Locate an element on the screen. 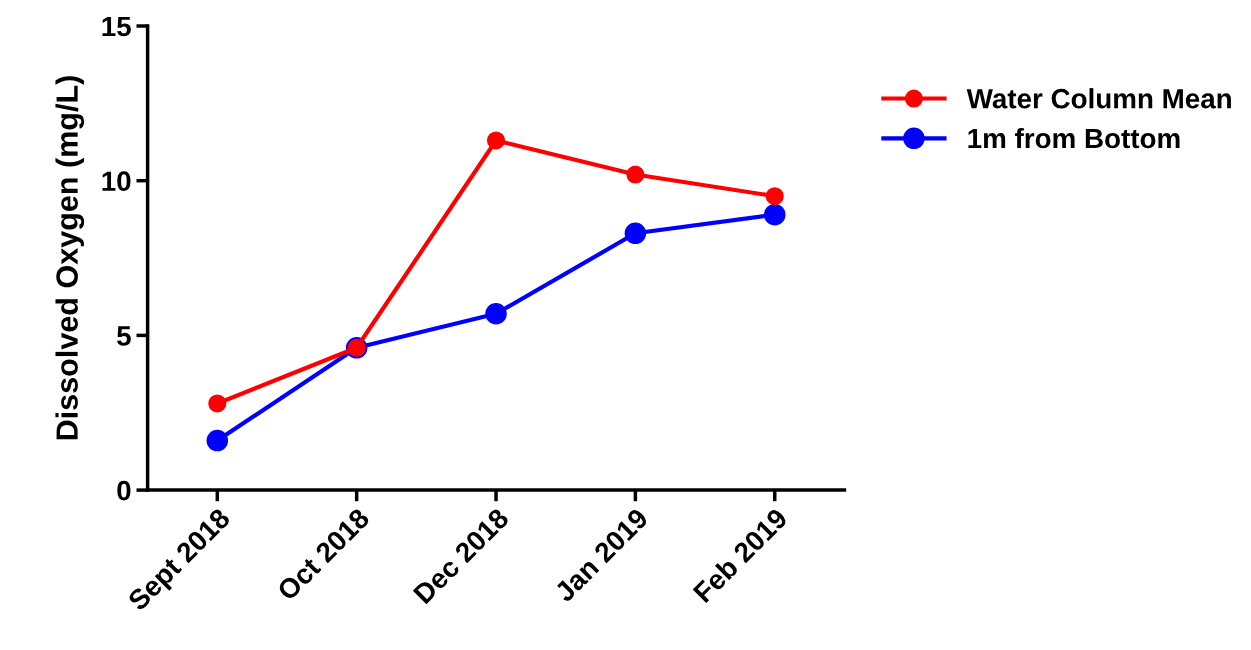 The height and width of the screenshot is (650, 1251). y-tick-label: 10 is located at coordinates (116, 181).